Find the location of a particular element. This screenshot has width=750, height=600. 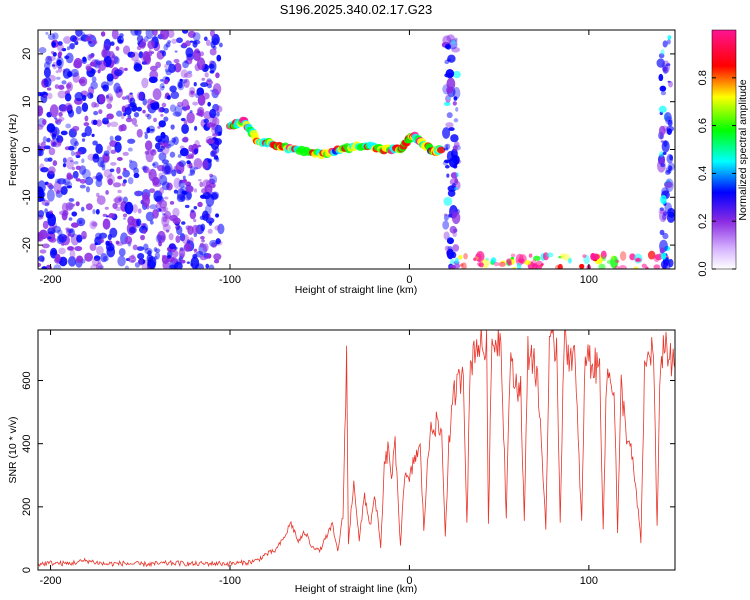

heatmap-y-tick-label: 10 is located at coordinates (27, 102).